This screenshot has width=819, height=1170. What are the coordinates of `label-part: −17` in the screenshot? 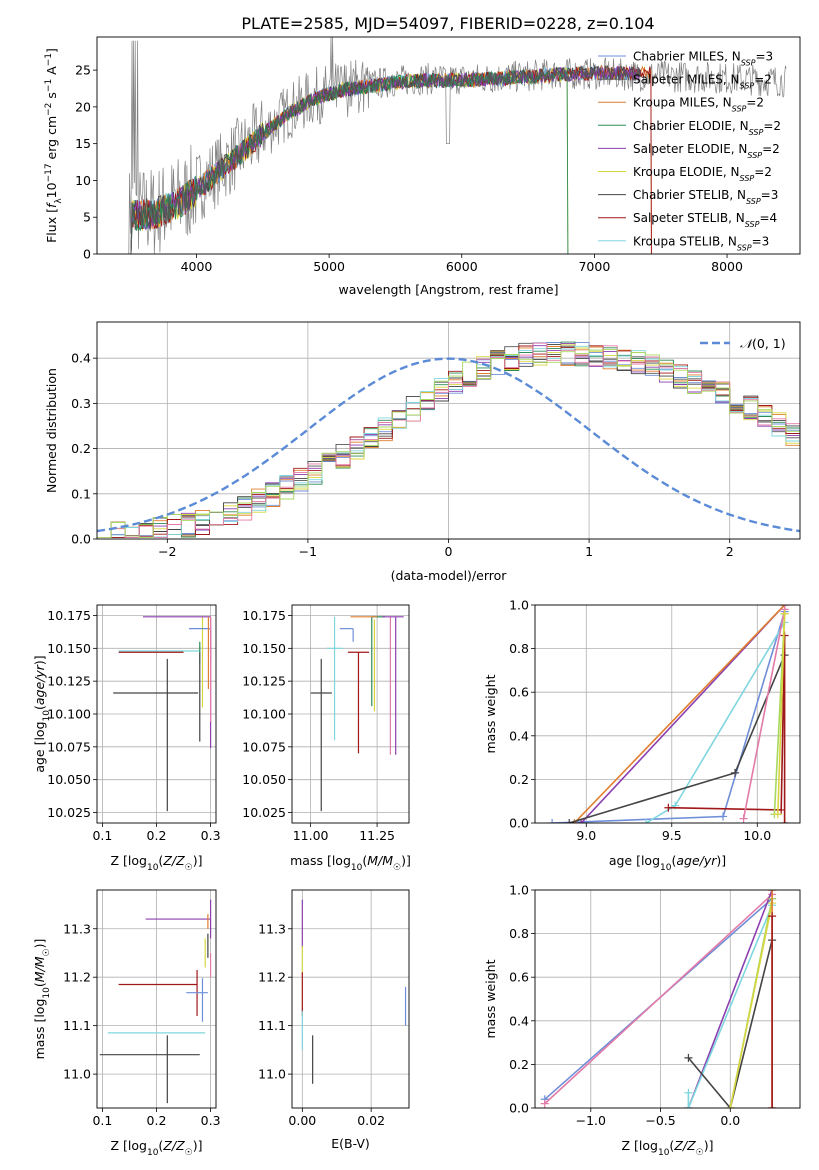 It's located at (49, 172).